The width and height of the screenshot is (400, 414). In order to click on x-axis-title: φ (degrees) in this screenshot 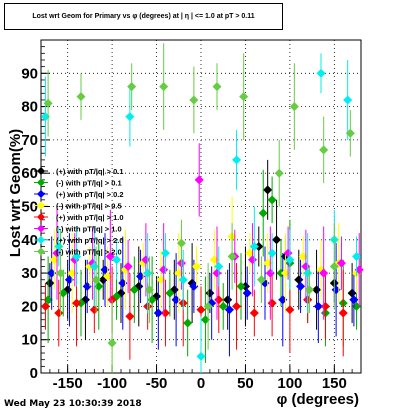, I will do `click(318, 399)`.